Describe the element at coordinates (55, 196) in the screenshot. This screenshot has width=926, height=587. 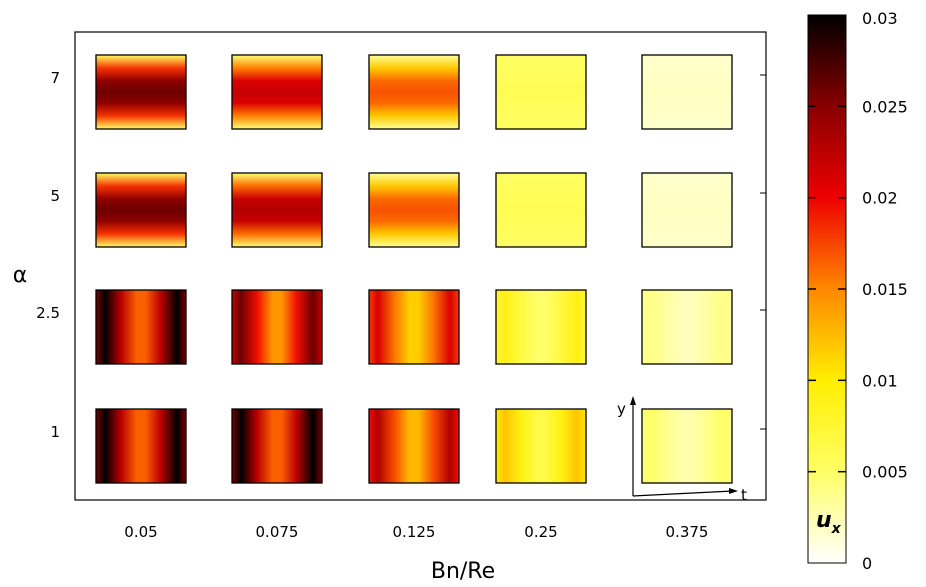
I see `y-tick-label: 5` at that location.